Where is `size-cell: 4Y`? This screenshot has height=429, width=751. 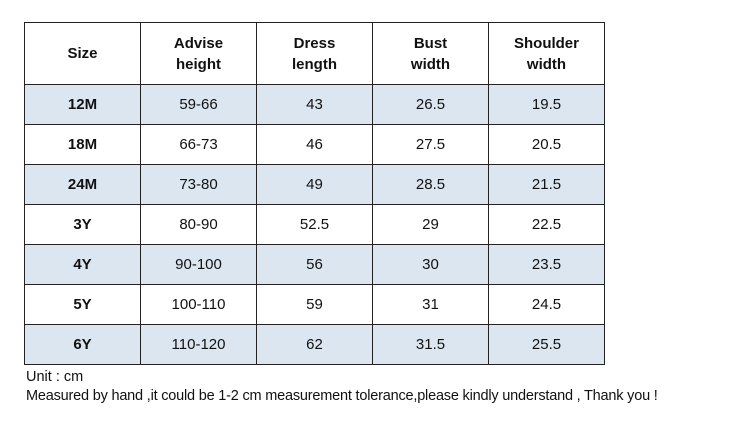 size-cell: 4Y is located at coordinates (82, 264).